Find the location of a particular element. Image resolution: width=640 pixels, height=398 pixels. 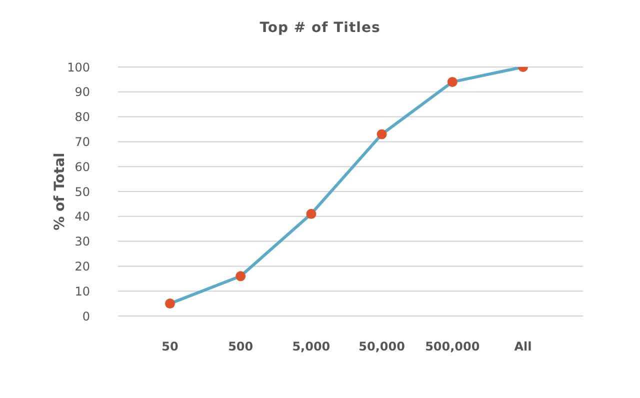

y-tick-label: 60 is located at coordinates (82, 167).